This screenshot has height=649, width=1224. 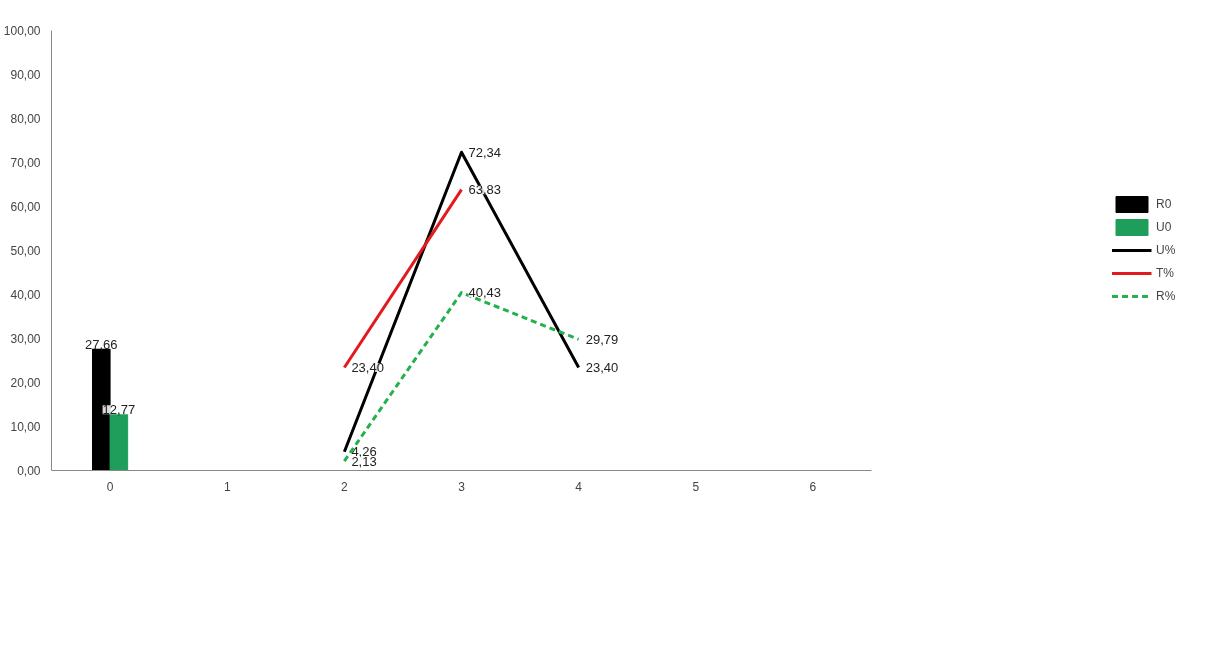 What do you see at coordinates (579, 486) in the screenshot?
I see `x-tick-label: 4` at bounding box center [579, 486].